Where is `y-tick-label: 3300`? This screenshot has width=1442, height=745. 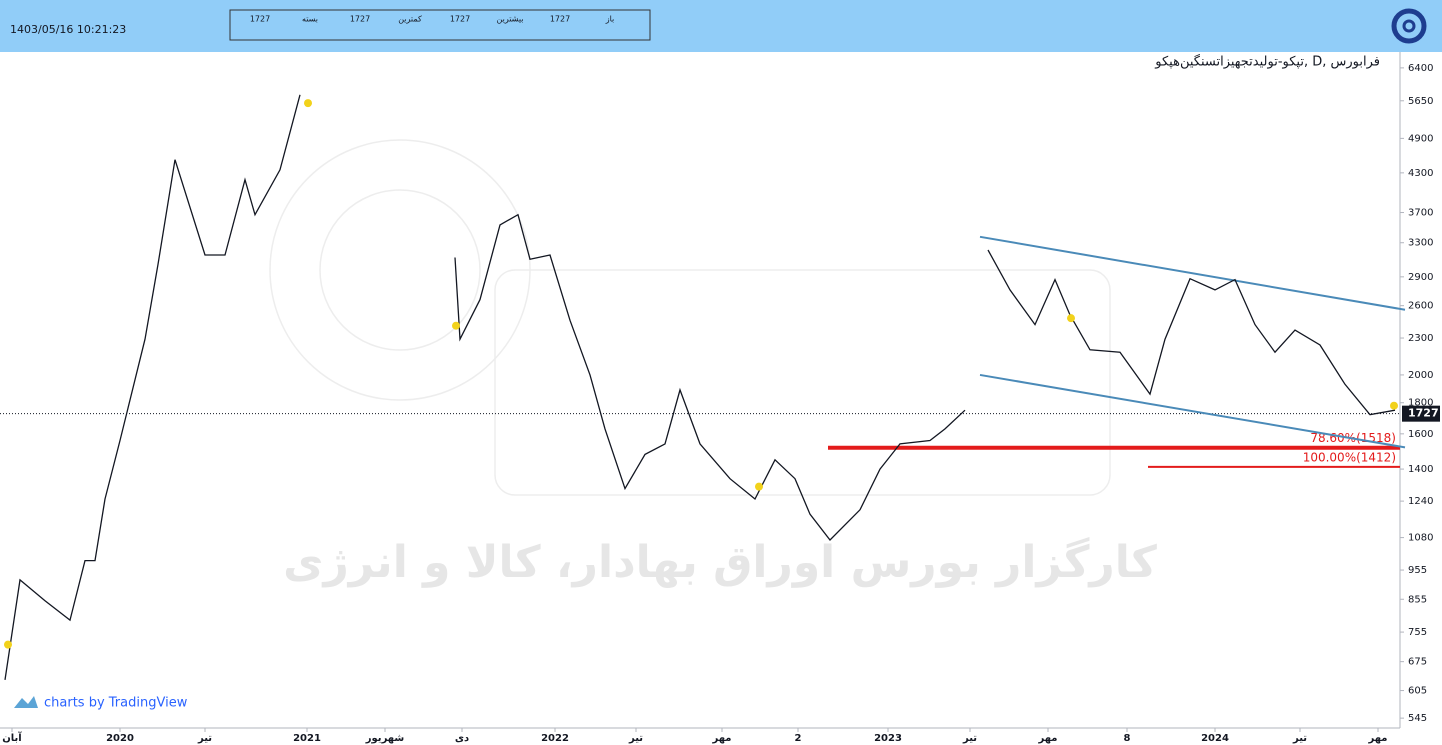
y-tick-label: 3300 is located at coordinates (1420, 243).